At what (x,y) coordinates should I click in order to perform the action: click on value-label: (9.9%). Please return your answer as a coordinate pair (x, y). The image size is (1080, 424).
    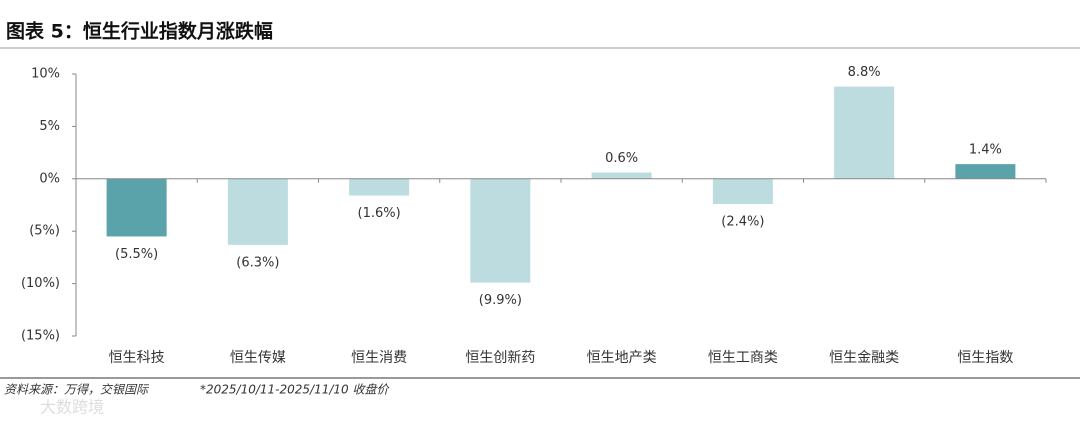
    Looking at the image, I should click on (500, 300).